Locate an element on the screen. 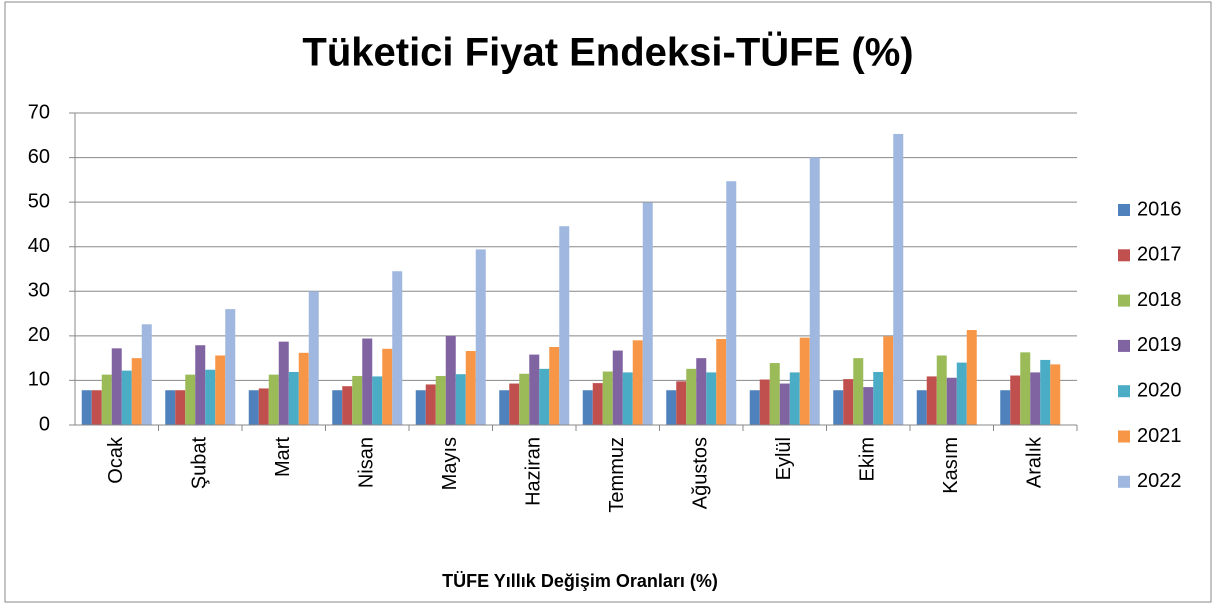 This screenshot has width=1216, height=612. x-tick-label: Nisan is located at coordinates (367, 462).